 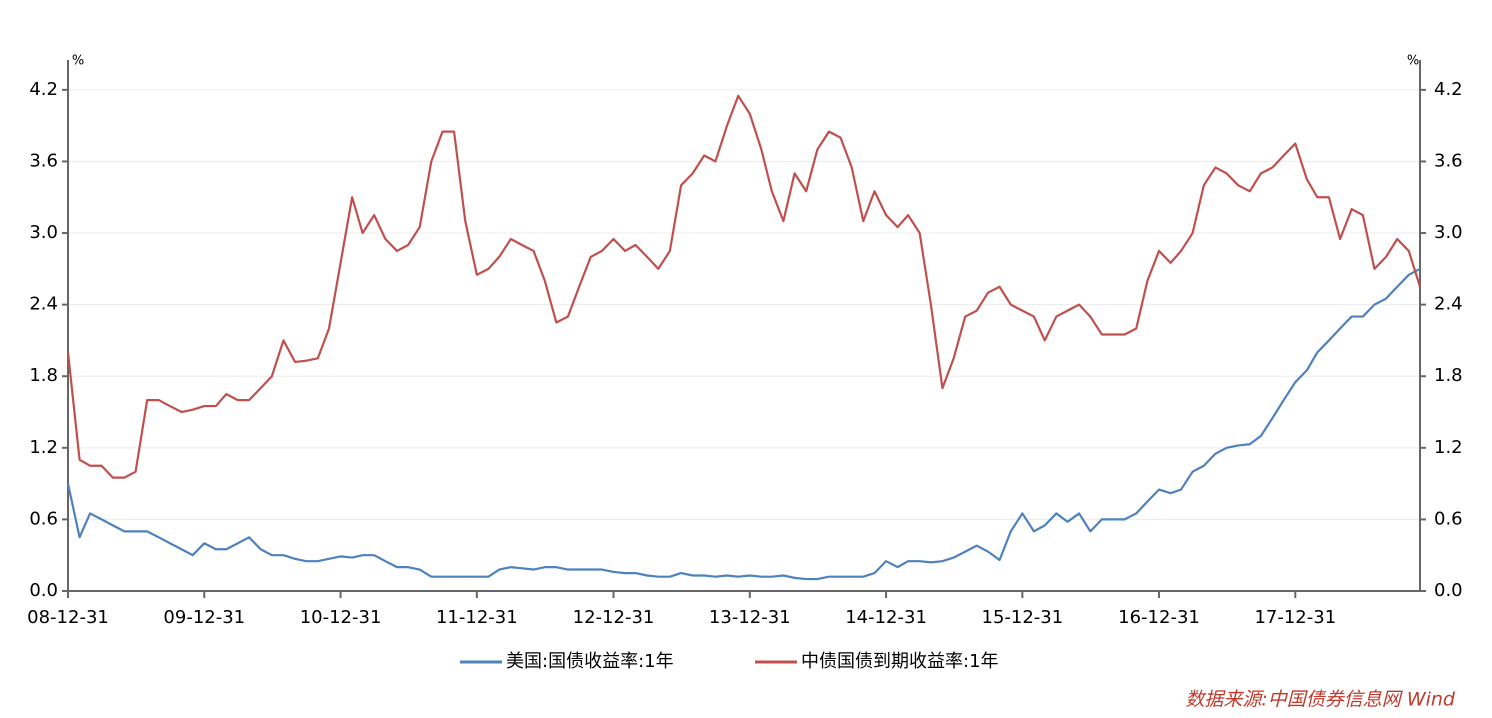 What do you see at coordinates (1448, 590) in the screenshot?
I see `y2-tick-label: 0.0` at bounding box center [1448, 590].